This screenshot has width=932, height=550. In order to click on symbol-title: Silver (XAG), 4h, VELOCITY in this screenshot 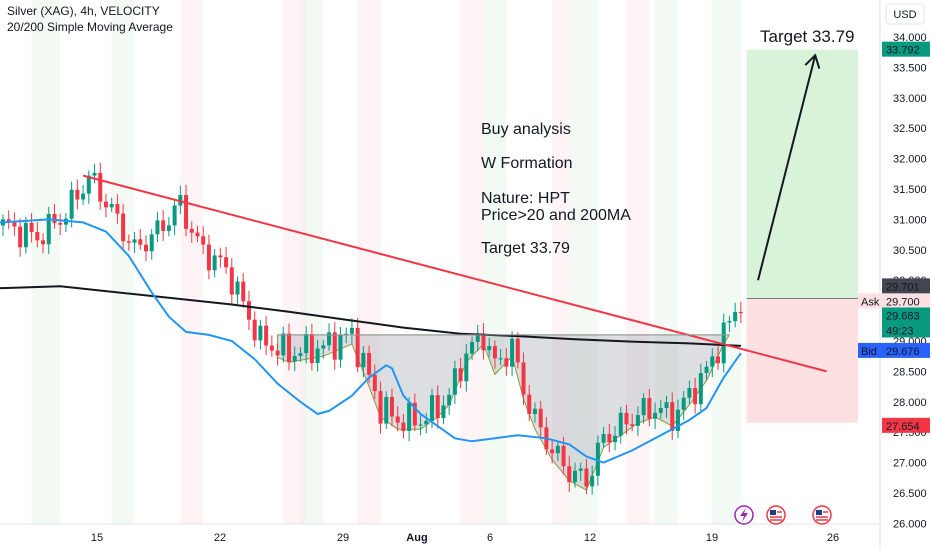, I will do `click(83, 11)`.